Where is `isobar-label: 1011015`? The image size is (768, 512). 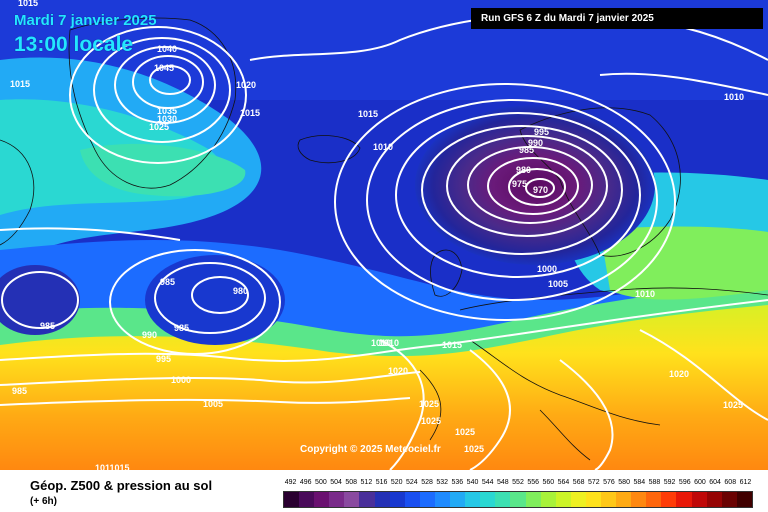
isobar-label: 1011015 is located at coordinates (112, 466).